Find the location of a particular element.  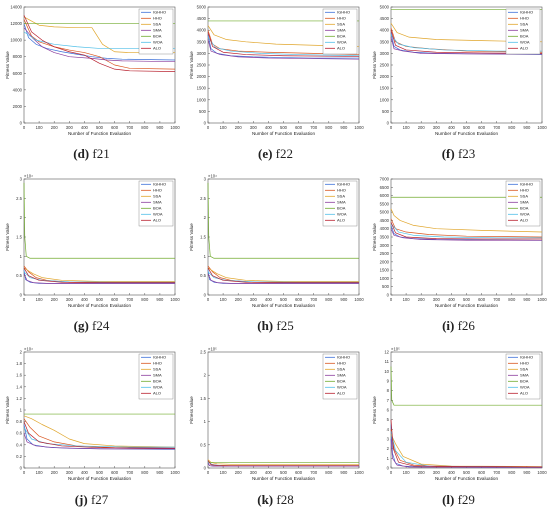

series-line-hho is located at coordinates (99, 44).